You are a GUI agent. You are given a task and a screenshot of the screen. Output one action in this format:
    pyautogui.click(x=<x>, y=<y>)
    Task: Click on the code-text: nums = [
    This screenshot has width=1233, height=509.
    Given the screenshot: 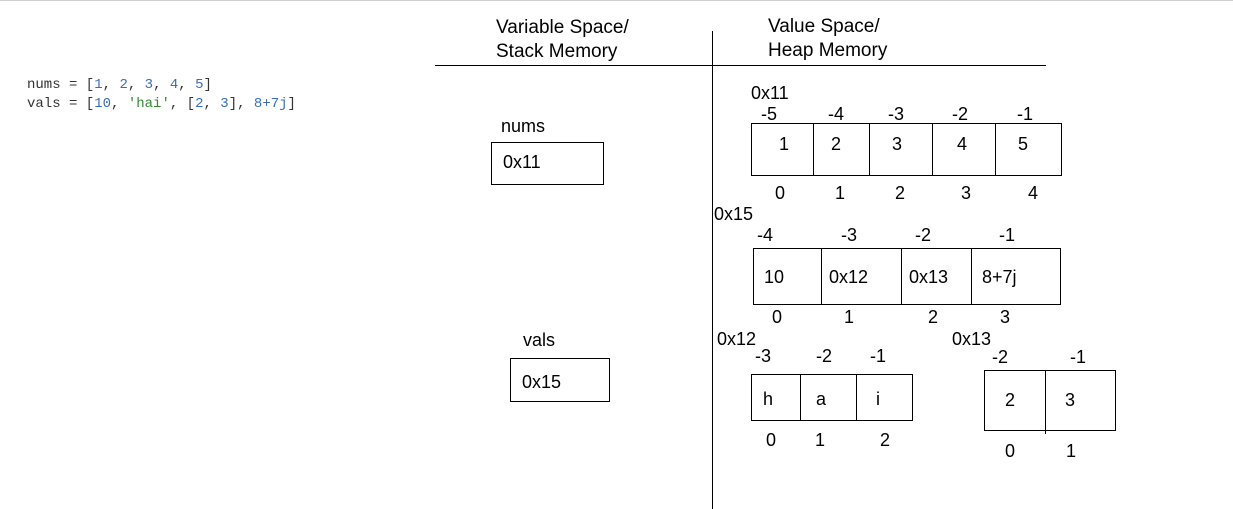 What is the action you would take?
    pyautogui.click(x=61, y=85)
    